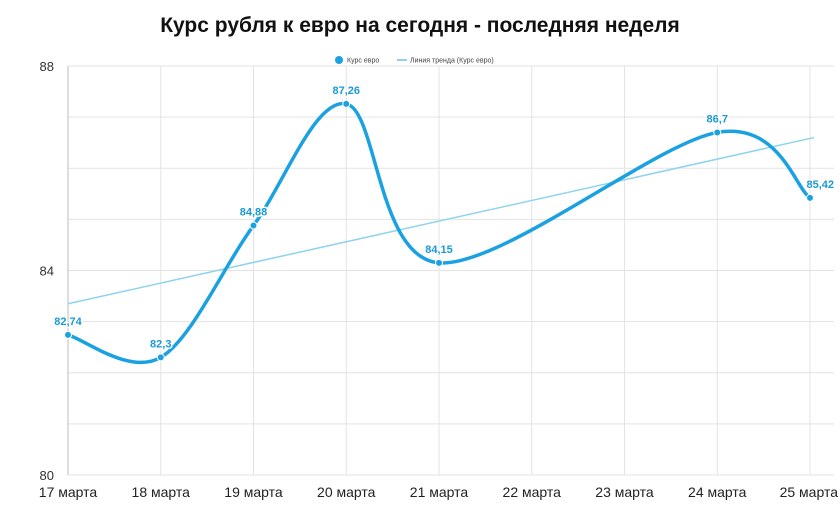 This screenshot has width=840, height=516. Describe the element at coordinates (160, 344) in the screenshot. I see `data-label: 82,3` at that location.